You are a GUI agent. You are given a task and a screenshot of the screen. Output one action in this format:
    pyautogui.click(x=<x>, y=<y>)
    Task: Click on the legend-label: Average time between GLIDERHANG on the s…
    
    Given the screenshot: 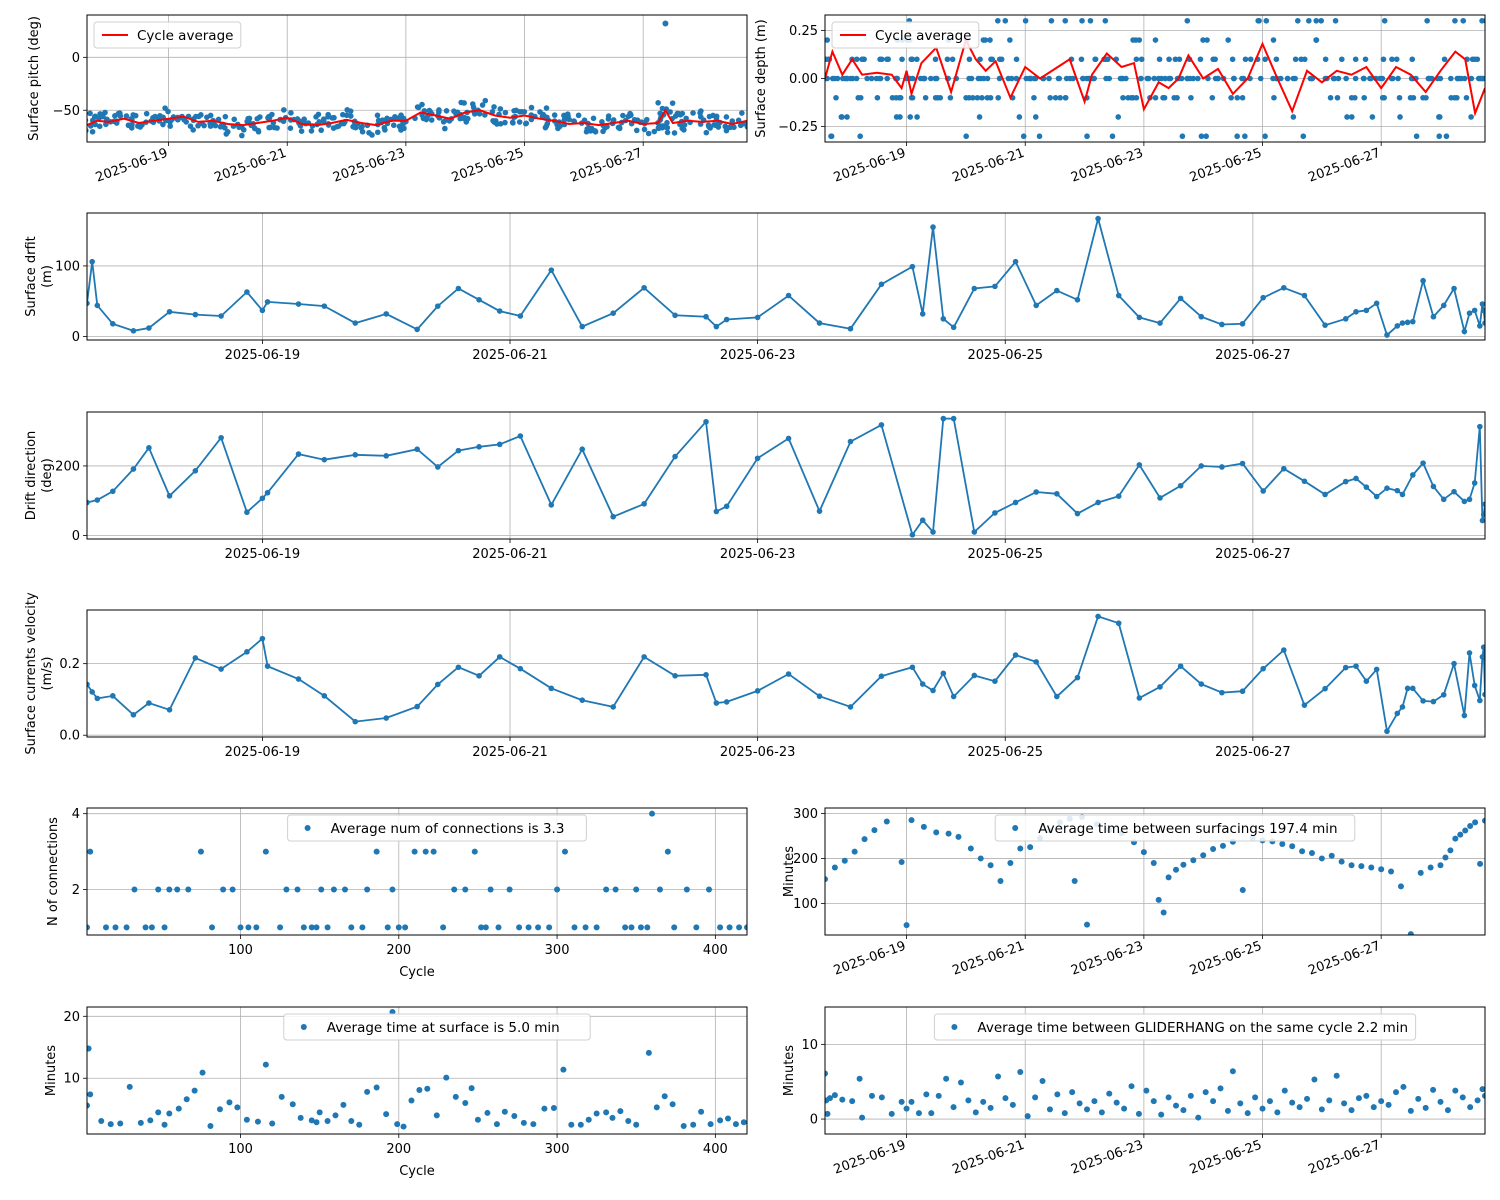 What is the action you would take?
    pyautogui.click(x=1192, y=1028)
    